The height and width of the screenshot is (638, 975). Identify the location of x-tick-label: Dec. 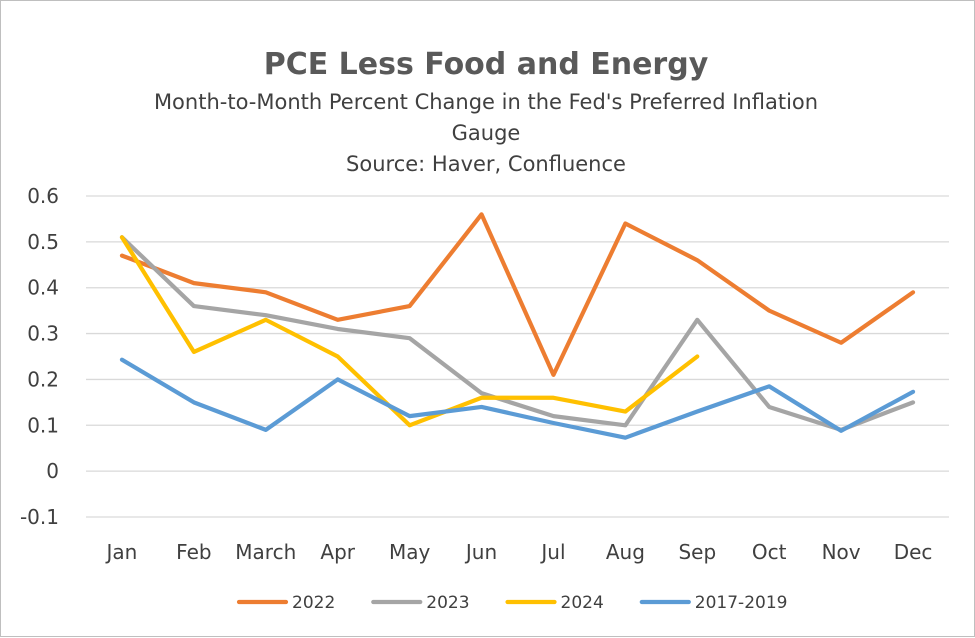
(913, 552).